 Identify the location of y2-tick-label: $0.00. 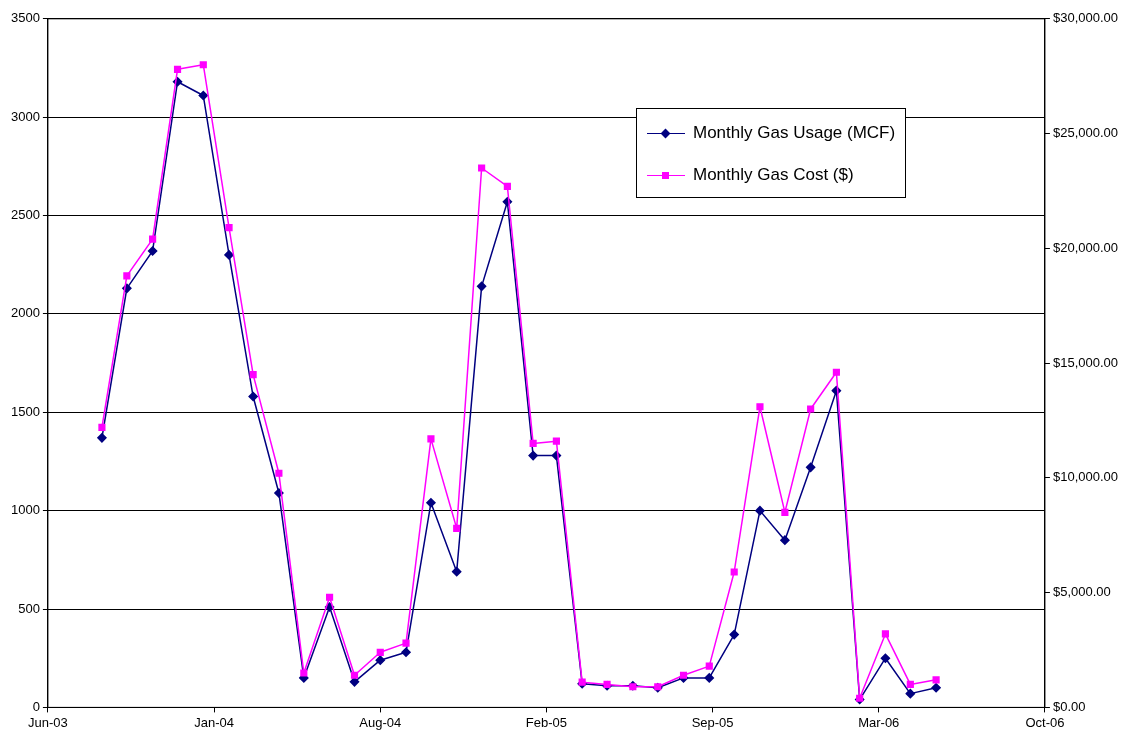
(1069, 706).